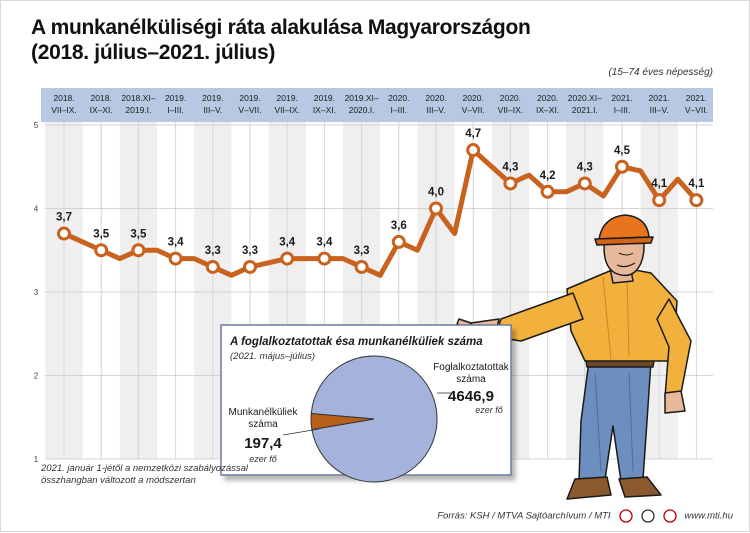  I want to click on period-label-months: 2020.I., so click(362, 110).